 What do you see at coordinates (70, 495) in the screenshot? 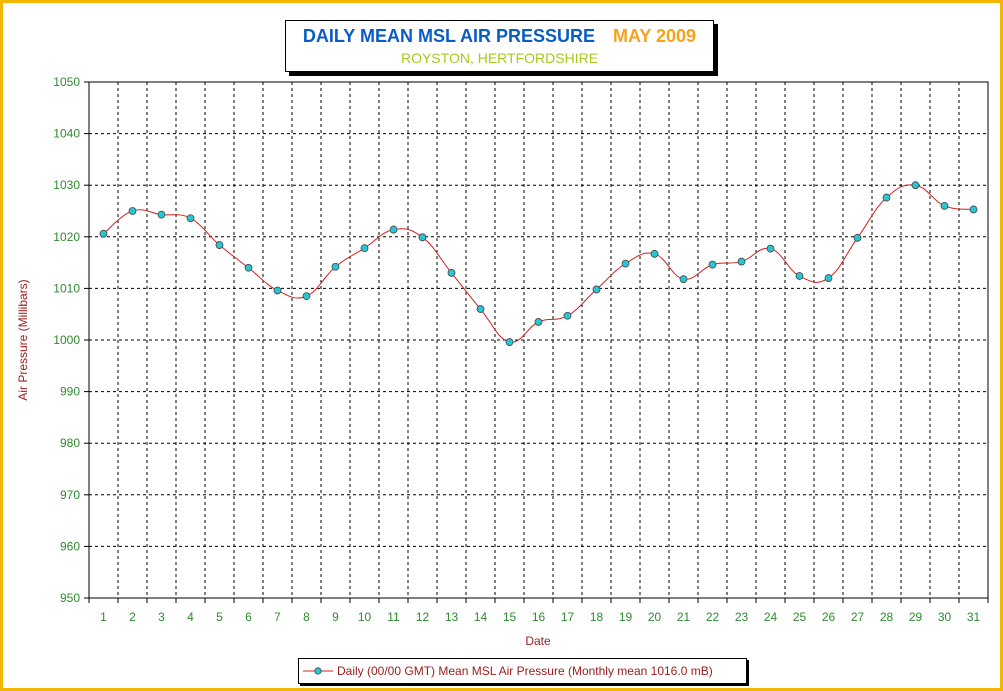
I see `y-tick-label: 970` at bounding box center [70, 495].